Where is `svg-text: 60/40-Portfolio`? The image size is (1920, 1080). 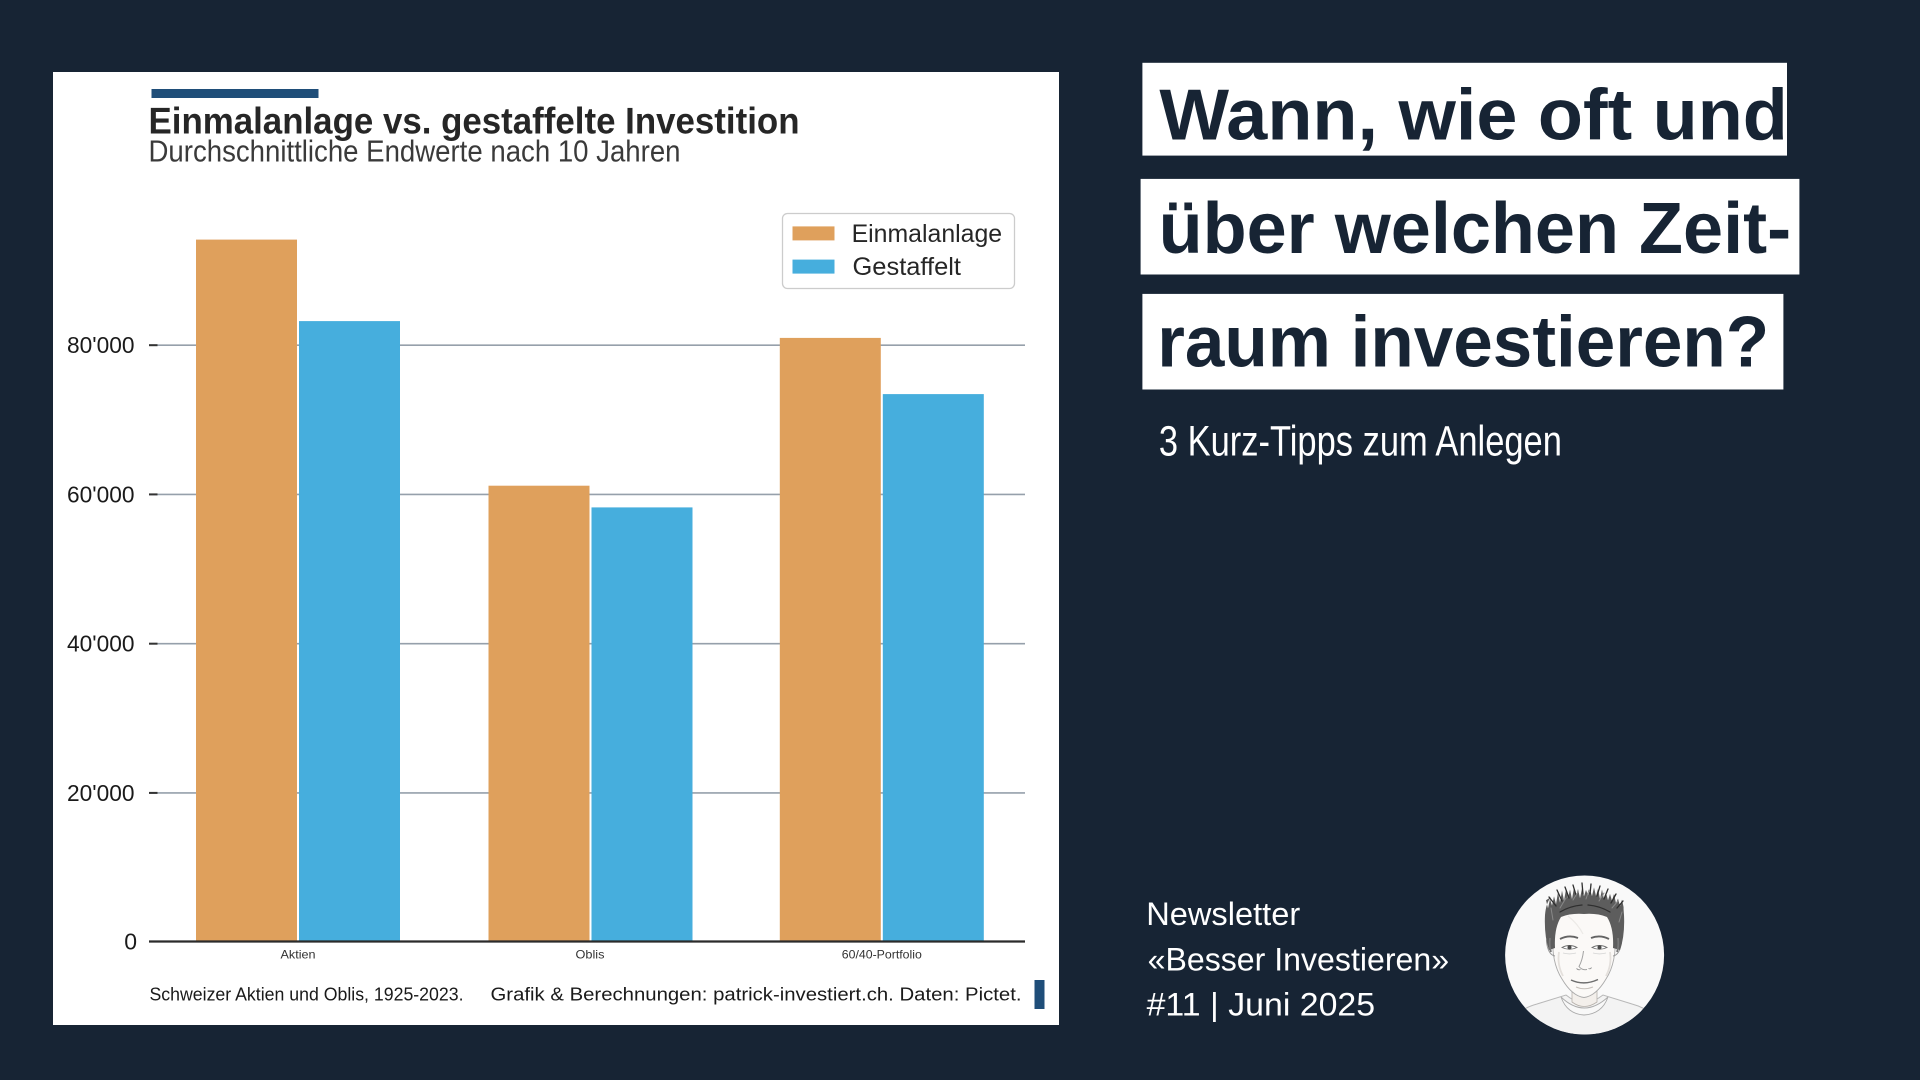 svg-text: 60/40-Portfolio is located at coordinates (881, 954).